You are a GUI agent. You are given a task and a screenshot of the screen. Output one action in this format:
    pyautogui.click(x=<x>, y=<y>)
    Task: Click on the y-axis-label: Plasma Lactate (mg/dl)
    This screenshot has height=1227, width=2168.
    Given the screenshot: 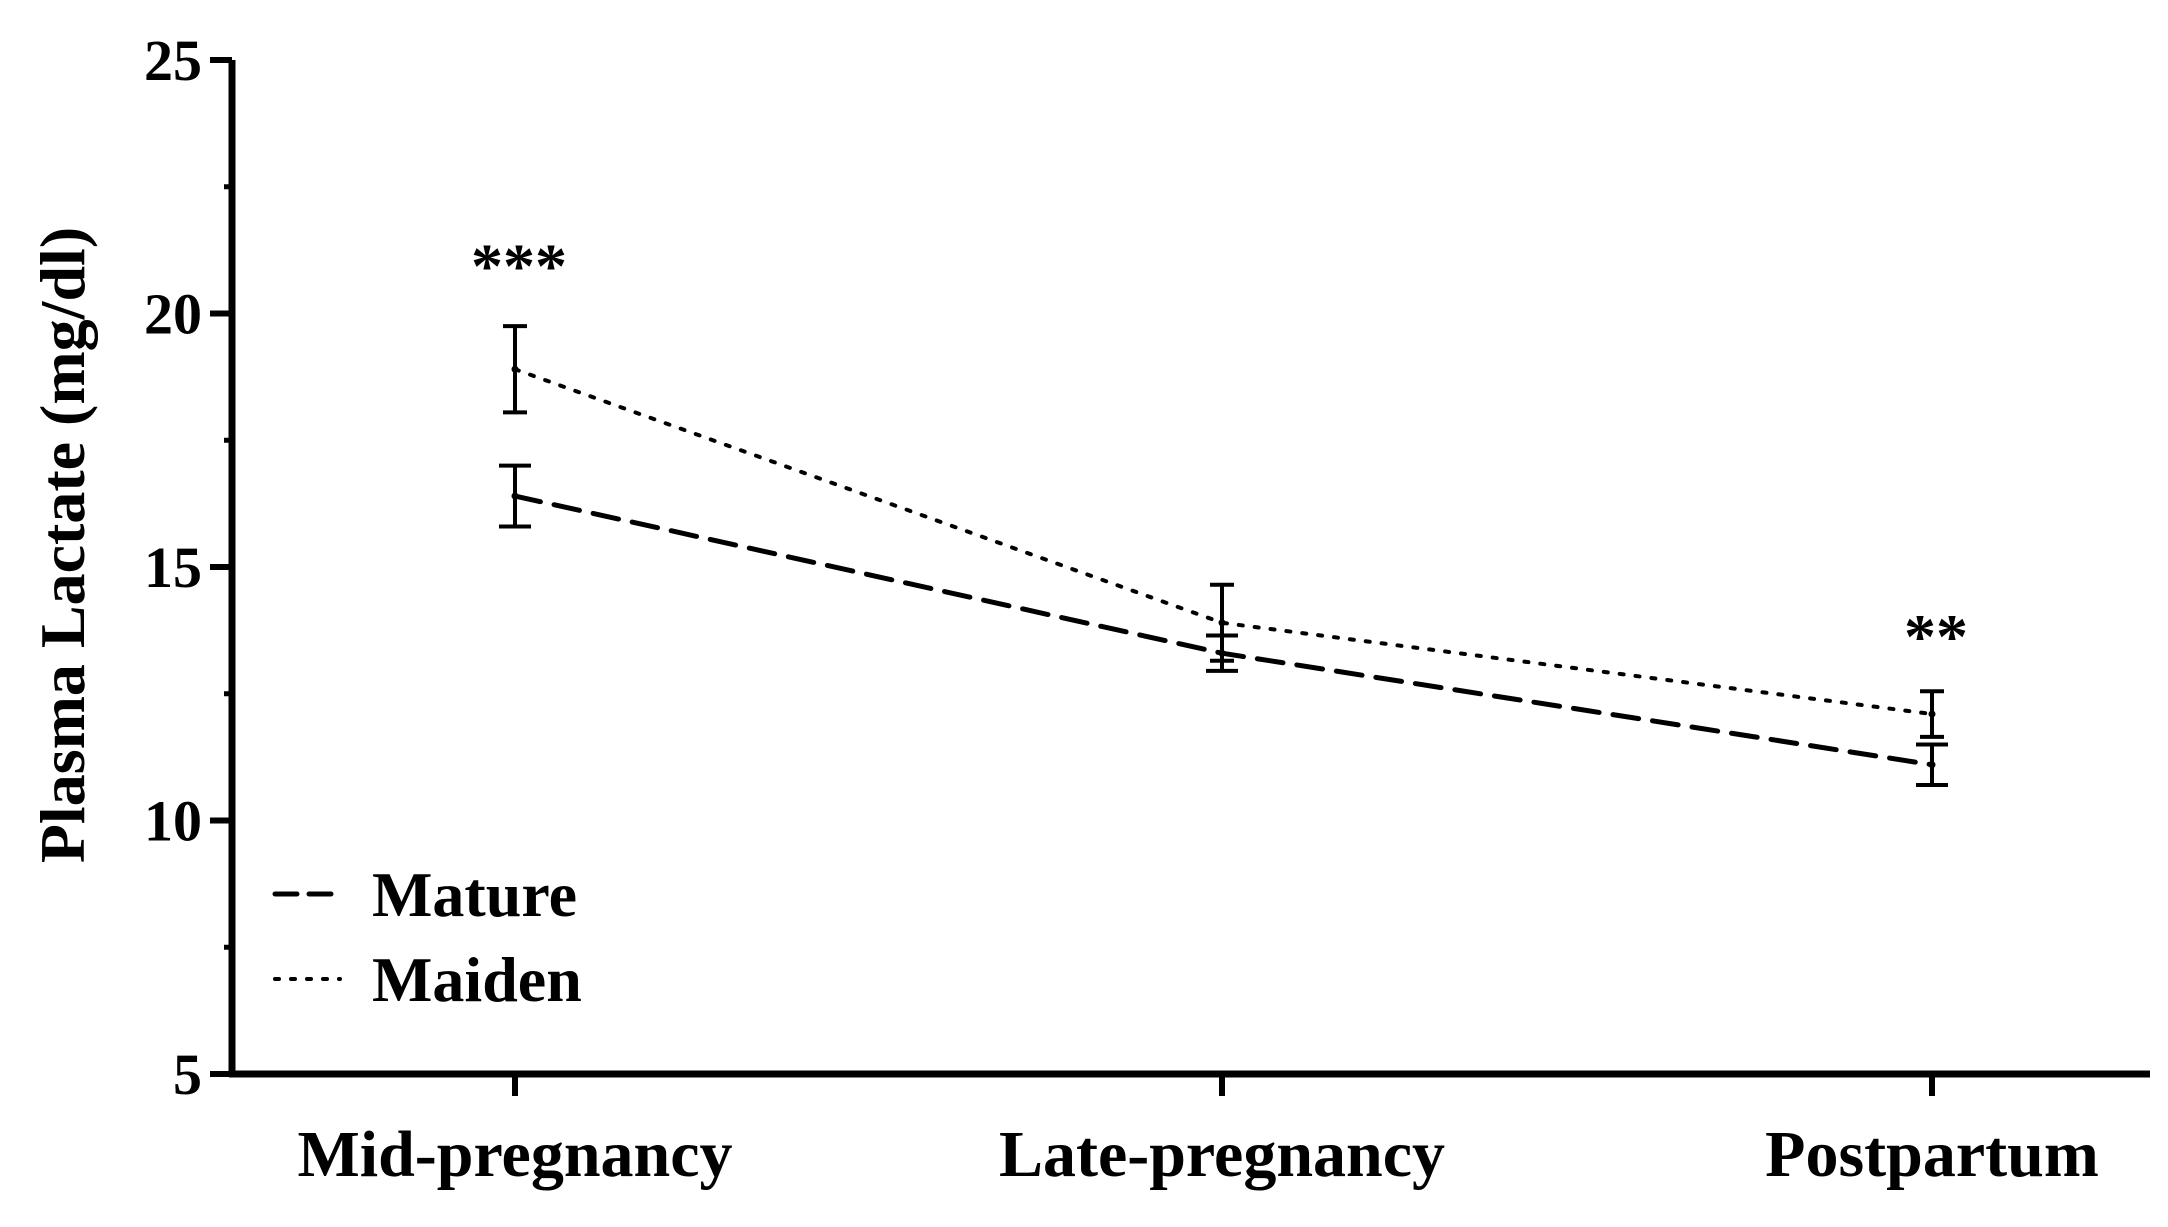 What is the action you would take?
    pyautogui.click(x=62, y=545)
    